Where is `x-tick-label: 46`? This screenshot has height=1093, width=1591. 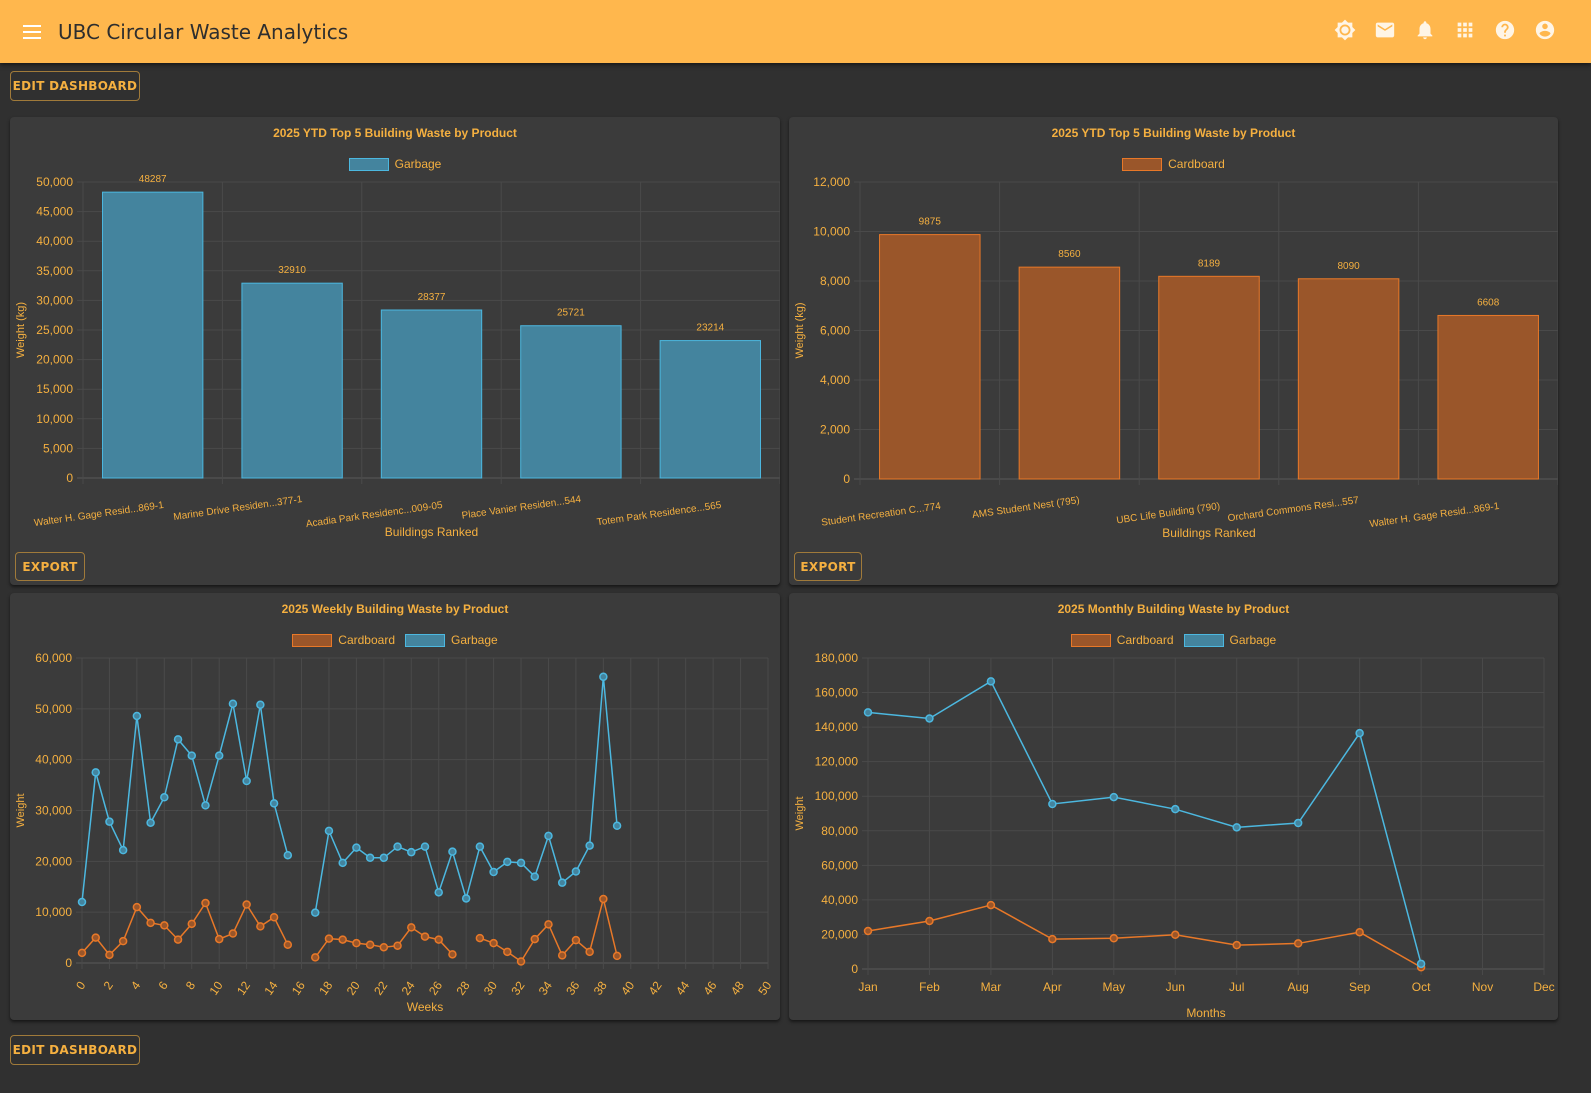
x-tick-label: 46 is located at coordinates (709, 987).